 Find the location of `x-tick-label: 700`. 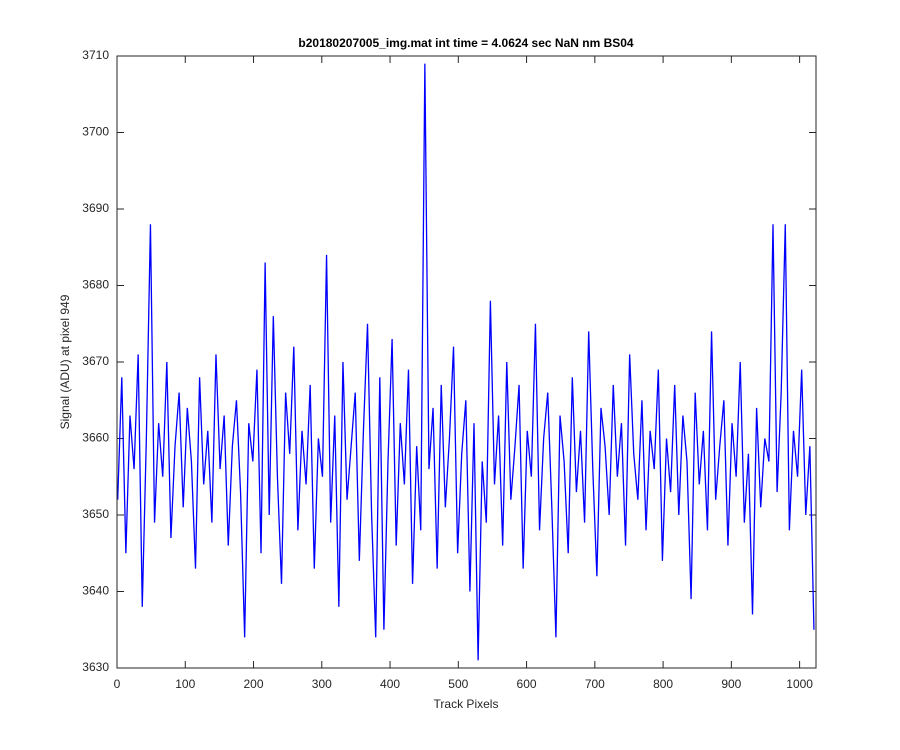

x-tick-label: 700 is located at coordinates (595, 684).